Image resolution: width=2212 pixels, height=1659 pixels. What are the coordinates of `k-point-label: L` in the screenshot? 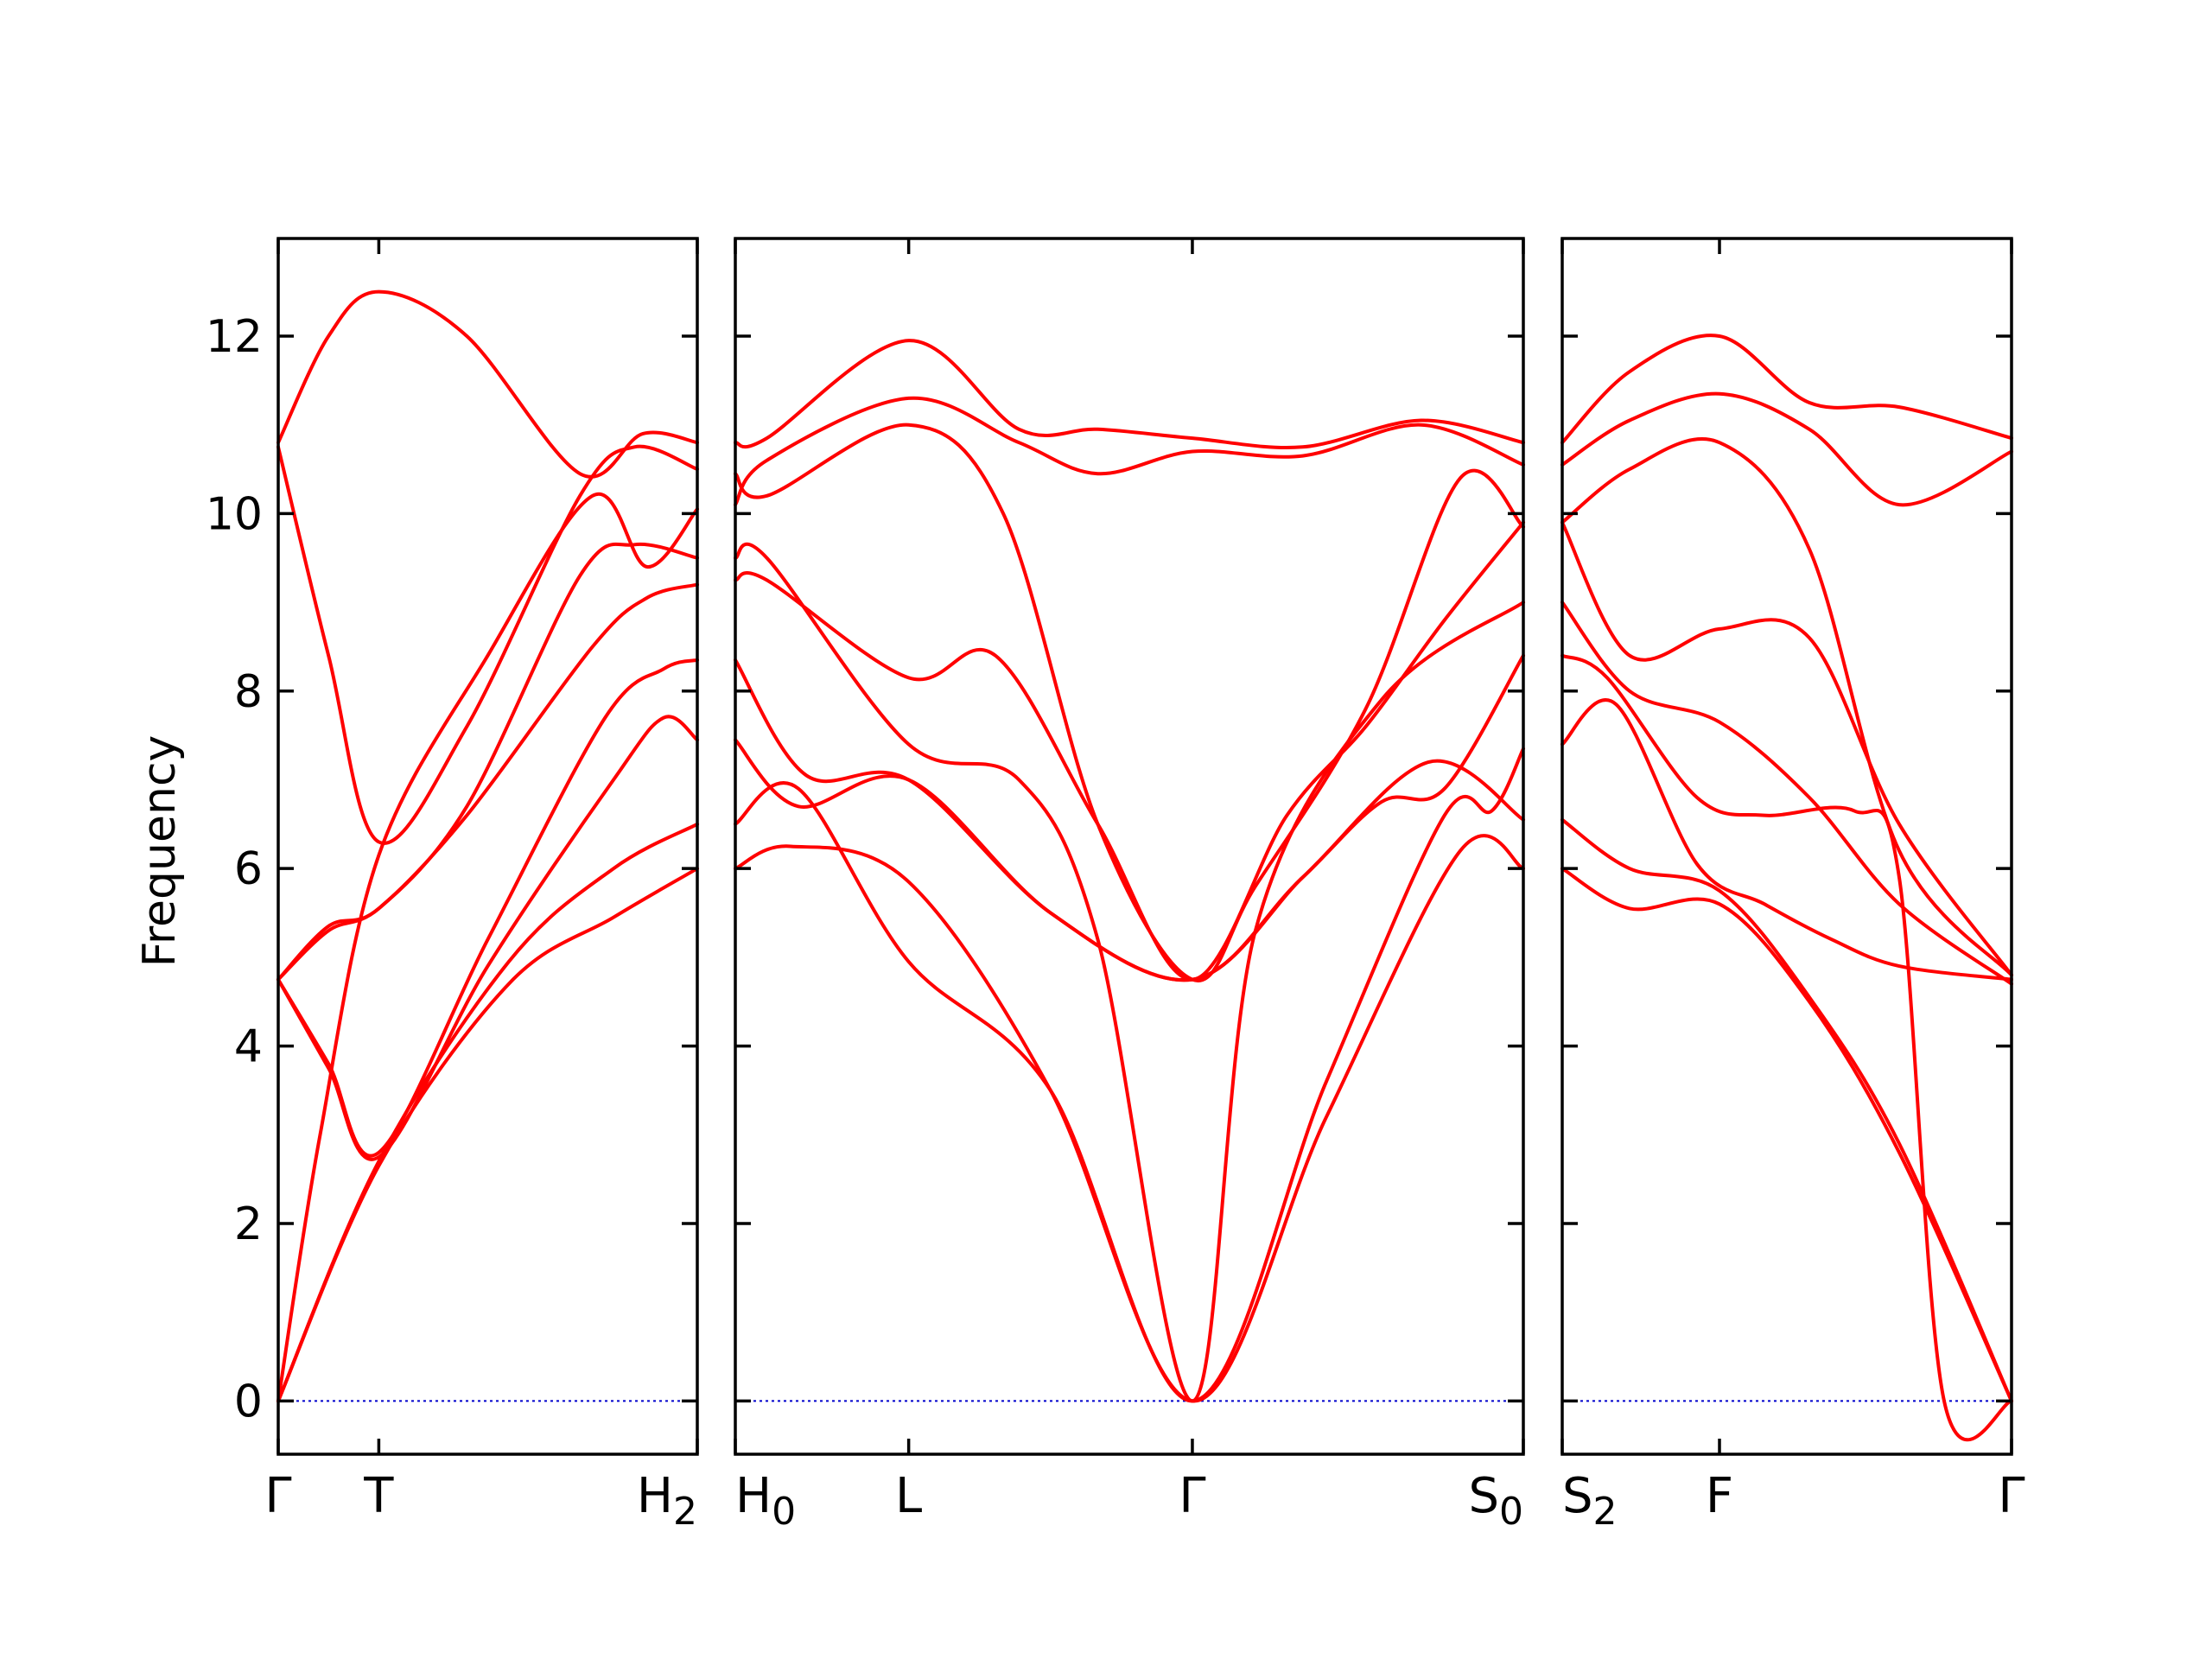 It's located at (909, 1496).